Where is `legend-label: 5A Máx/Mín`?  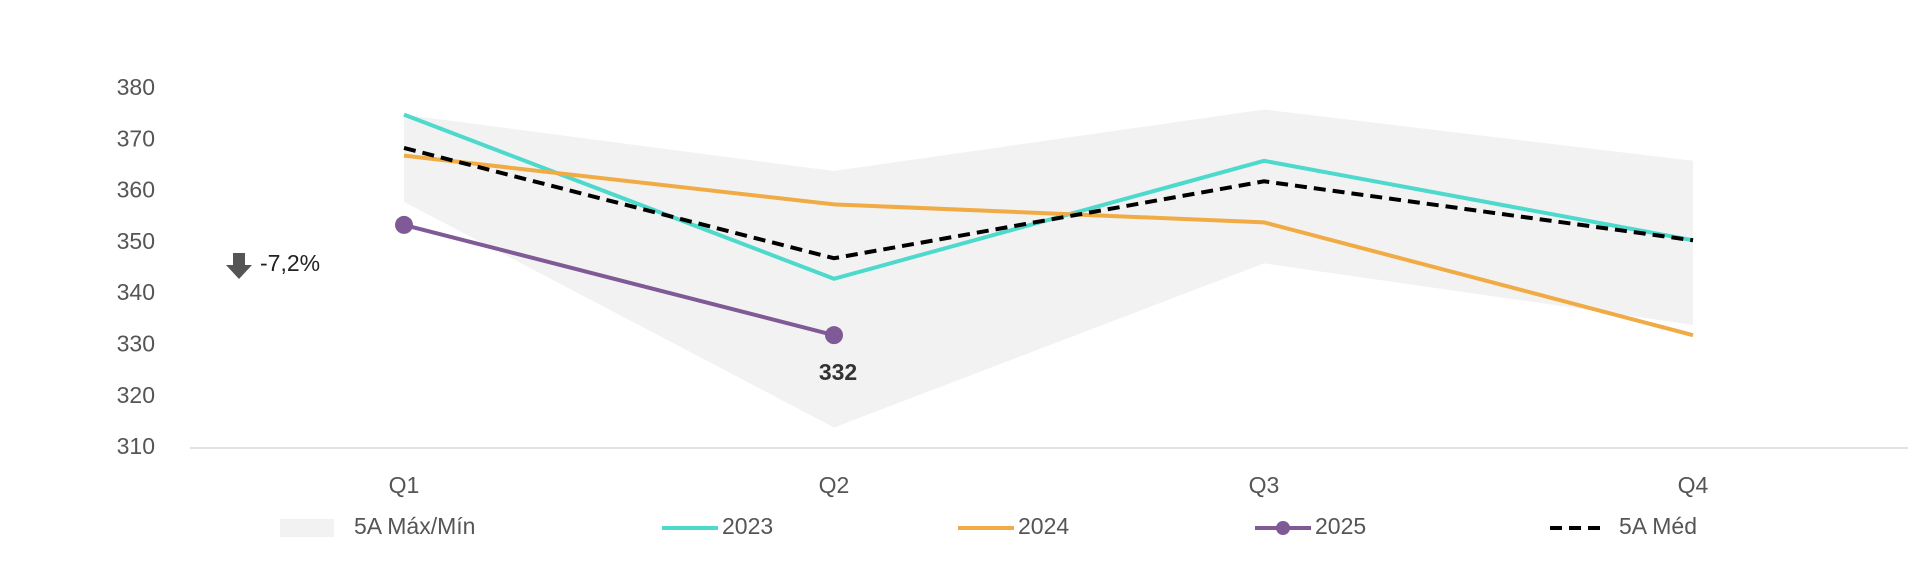 legend-label: 5A Máx/Mín is located at coordinates (414, 526).